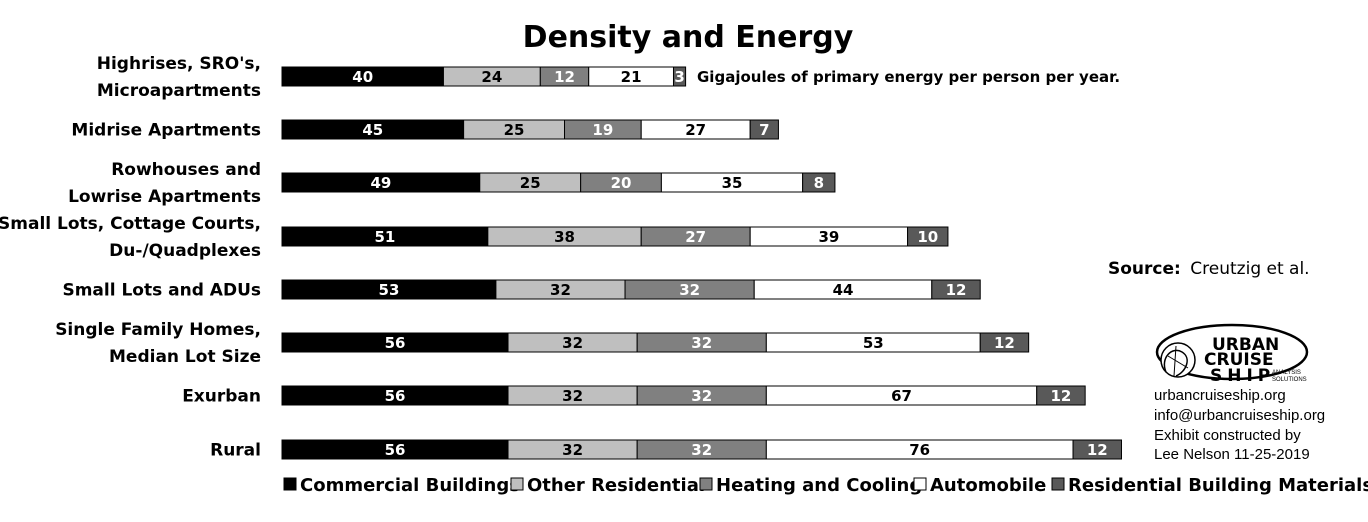 The height and width of the screenshot is (522, 1368). What do you see at coordinates (1245, 345) in the screenshot?
I see `logo-line-urban: URBAN` at bounding box center [1245, 345].